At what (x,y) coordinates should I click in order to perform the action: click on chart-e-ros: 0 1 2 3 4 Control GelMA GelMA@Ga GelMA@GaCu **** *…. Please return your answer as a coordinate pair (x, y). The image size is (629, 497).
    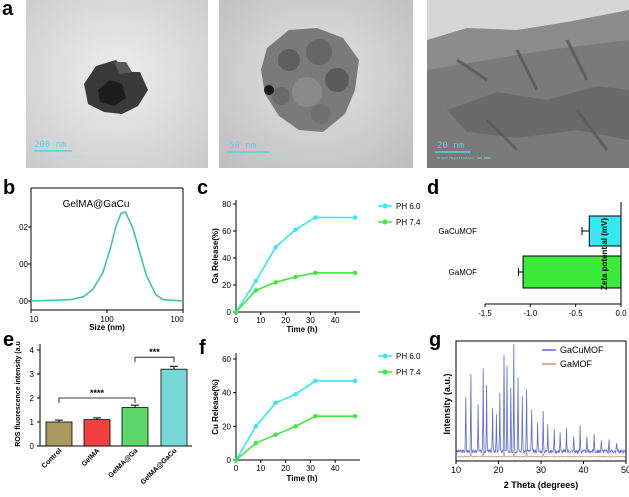
    Looking at the image, I should click on (106, 417).